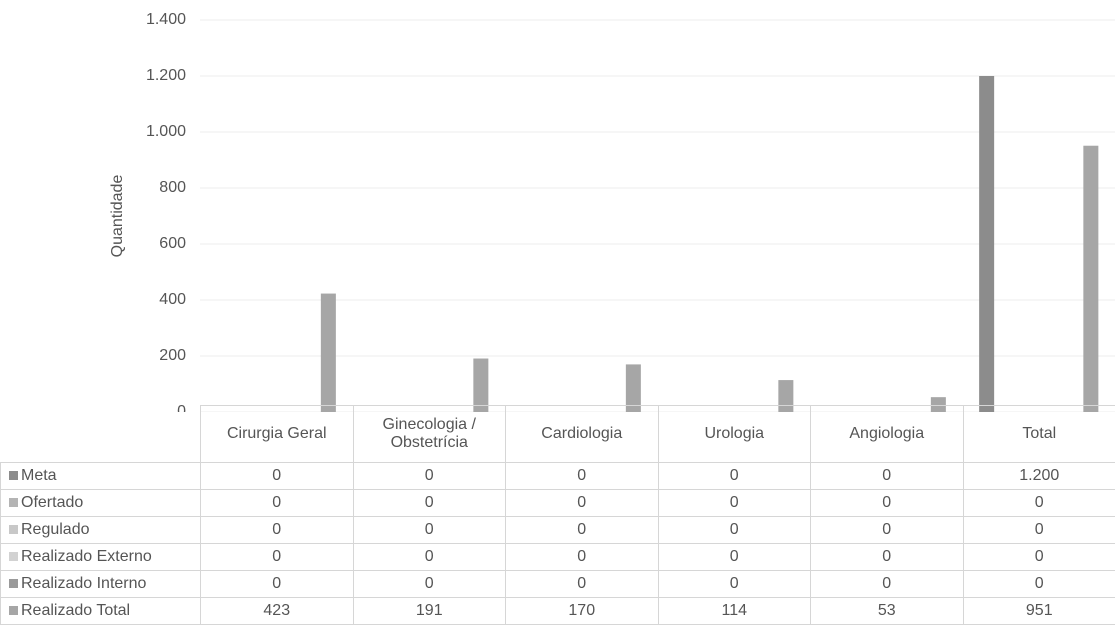 This screenshot has height=644, width=1115. What do you see at coordinates (166, 75) in the screenshot?
I see `y-tick-label: 1.200` at bounding box center [166, 75].